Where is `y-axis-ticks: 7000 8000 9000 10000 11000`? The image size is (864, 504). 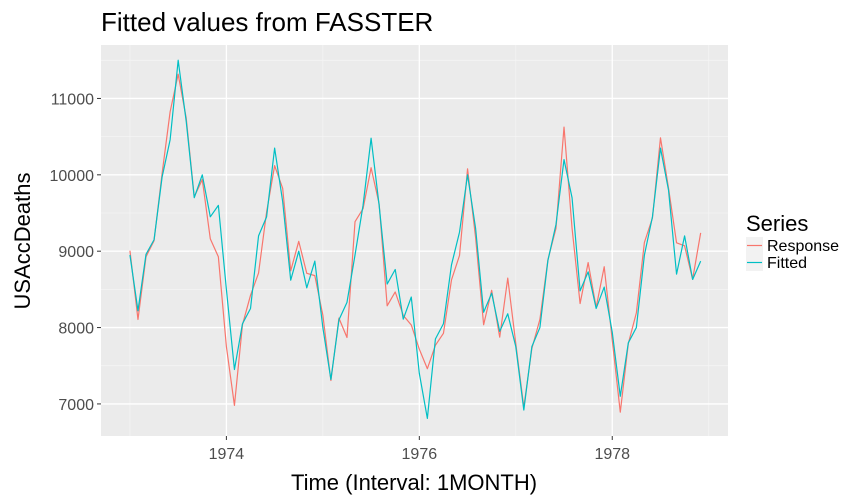
y-axis-ticks: 7000 8000 9000 10000 11000 is located at coordinates (75, 252).